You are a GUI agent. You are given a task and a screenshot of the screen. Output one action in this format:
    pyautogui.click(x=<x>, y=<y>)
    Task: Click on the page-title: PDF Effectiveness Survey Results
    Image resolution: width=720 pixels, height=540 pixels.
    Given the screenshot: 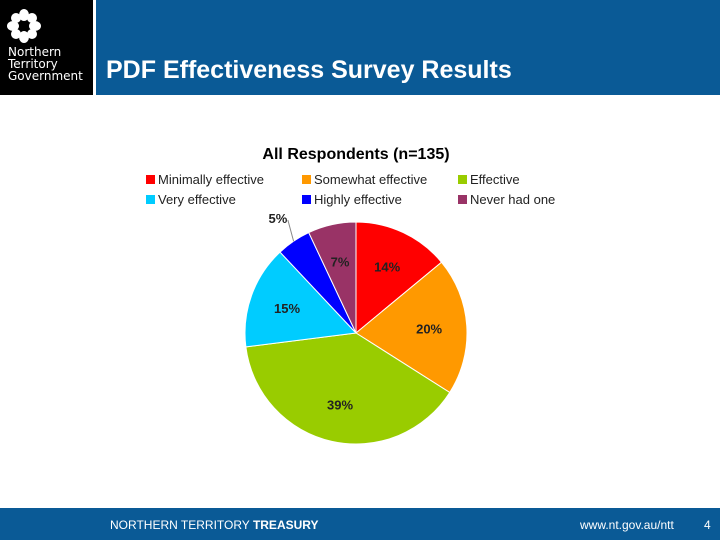 What is the action you would take?
    pyautogui.click(x=309, y=70)
    